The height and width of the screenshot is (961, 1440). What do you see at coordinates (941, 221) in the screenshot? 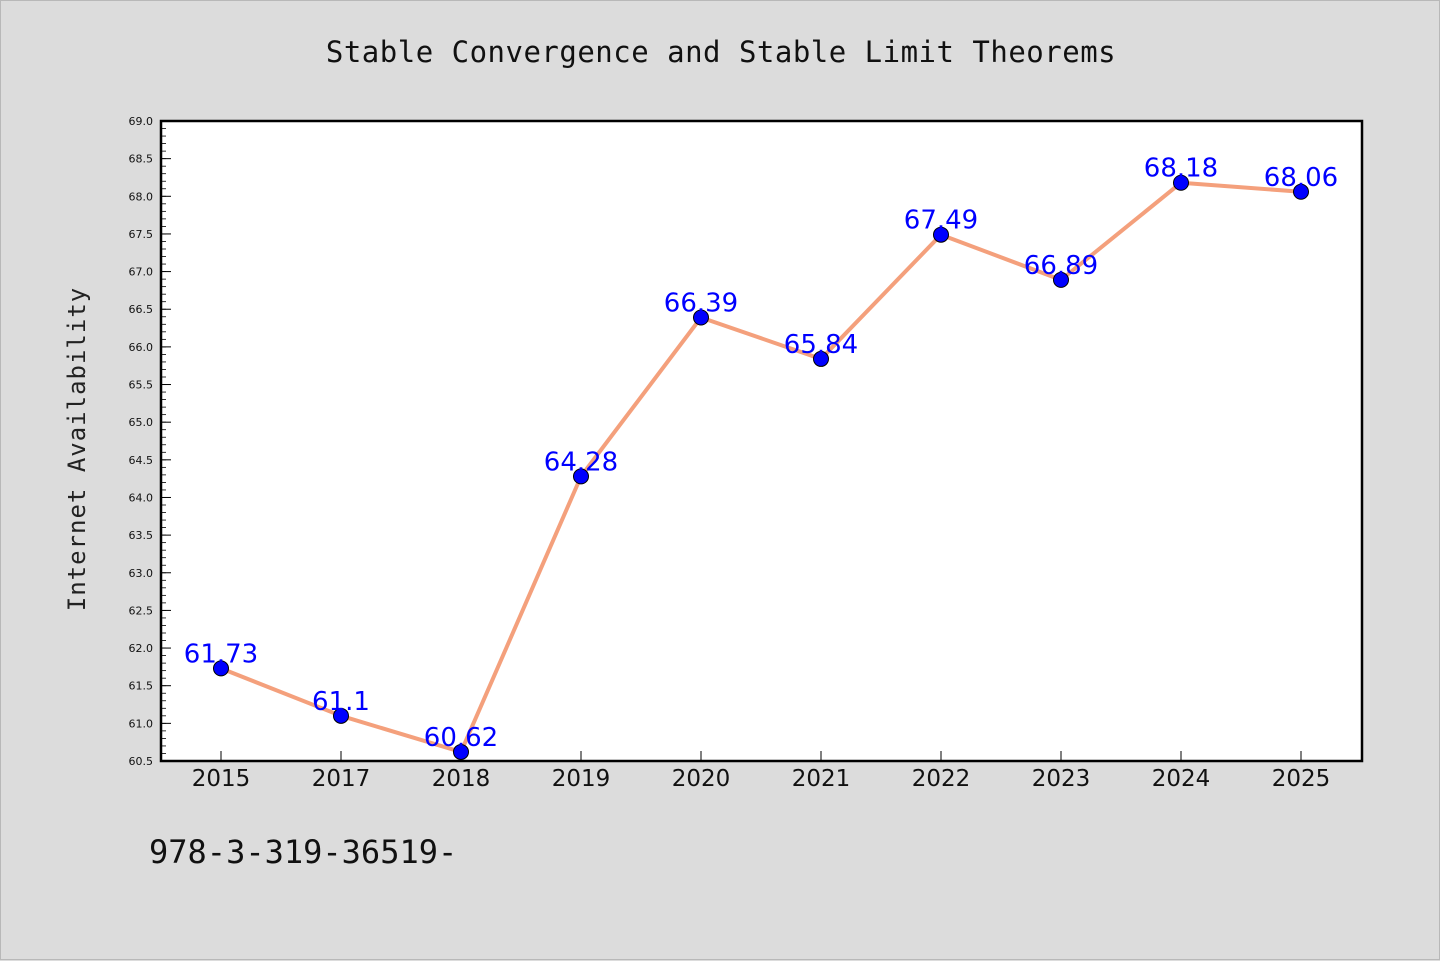
I see `data-label: 67.49` at bounding box center [941, 221].